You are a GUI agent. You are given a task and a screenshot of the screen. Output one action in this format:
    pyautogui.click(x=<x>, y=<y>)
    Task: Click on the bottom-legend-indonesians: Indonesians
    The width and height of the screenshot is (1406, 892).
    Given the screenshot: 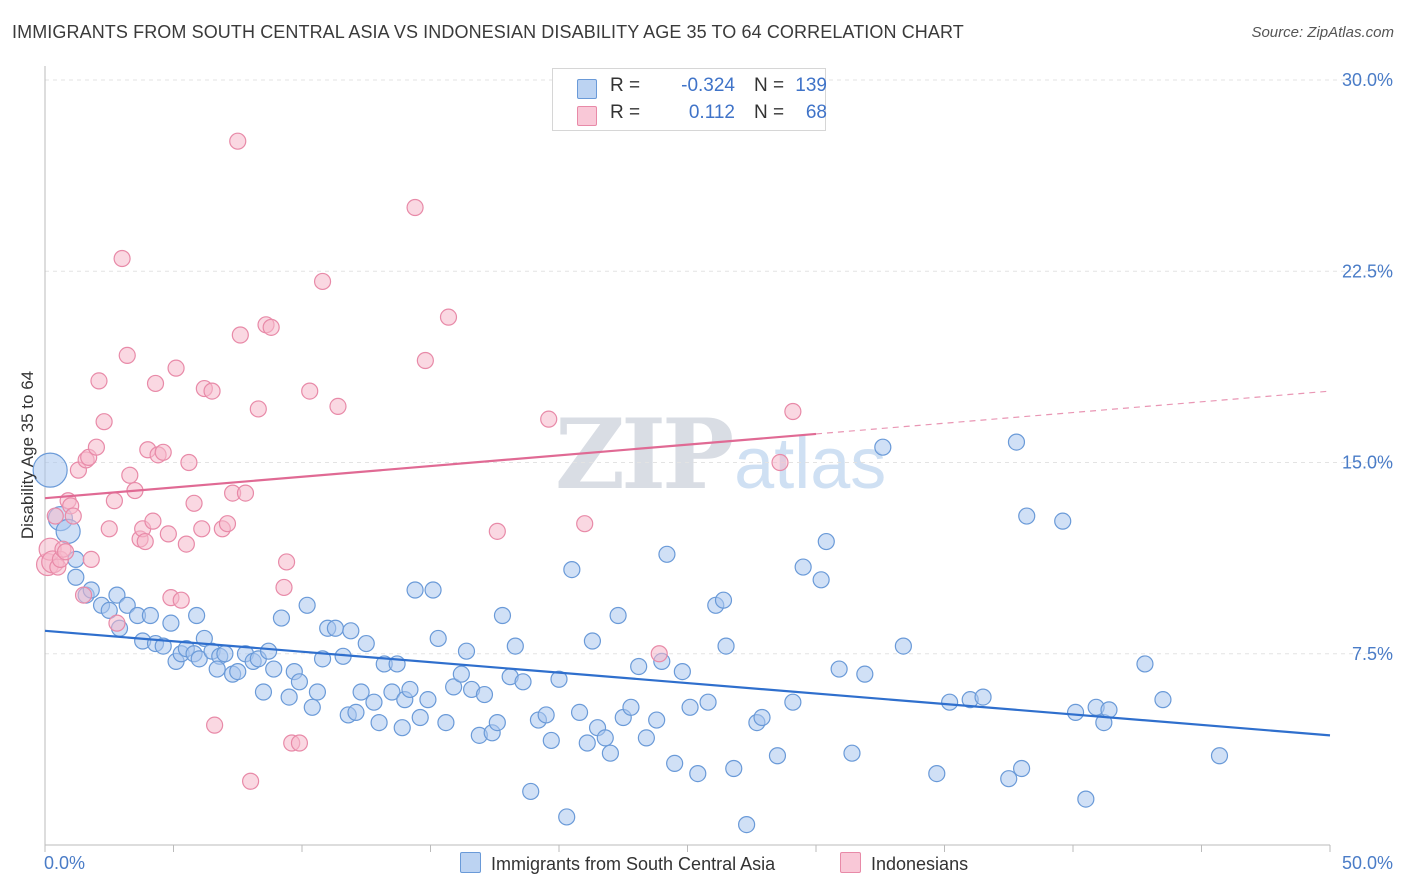 What is the action you would take?
    pyautogui.click(x=904, y=863)
    